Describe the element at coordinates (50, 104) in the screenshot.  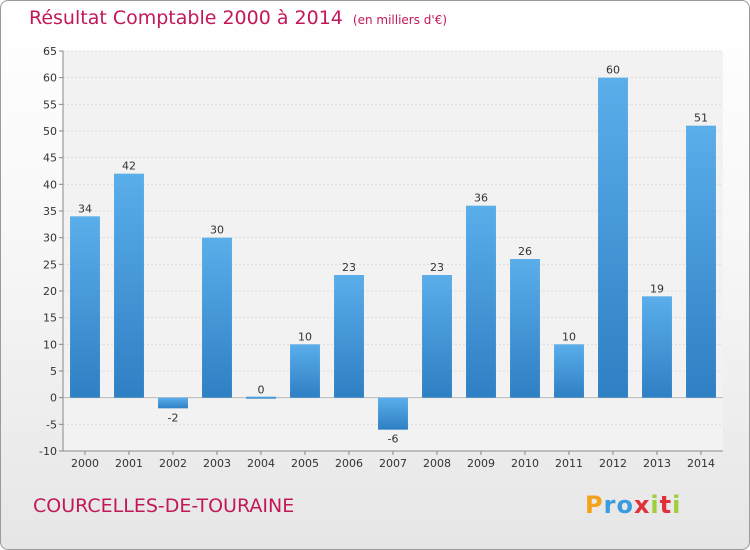
I see `y-tick-label: 55` at that location.